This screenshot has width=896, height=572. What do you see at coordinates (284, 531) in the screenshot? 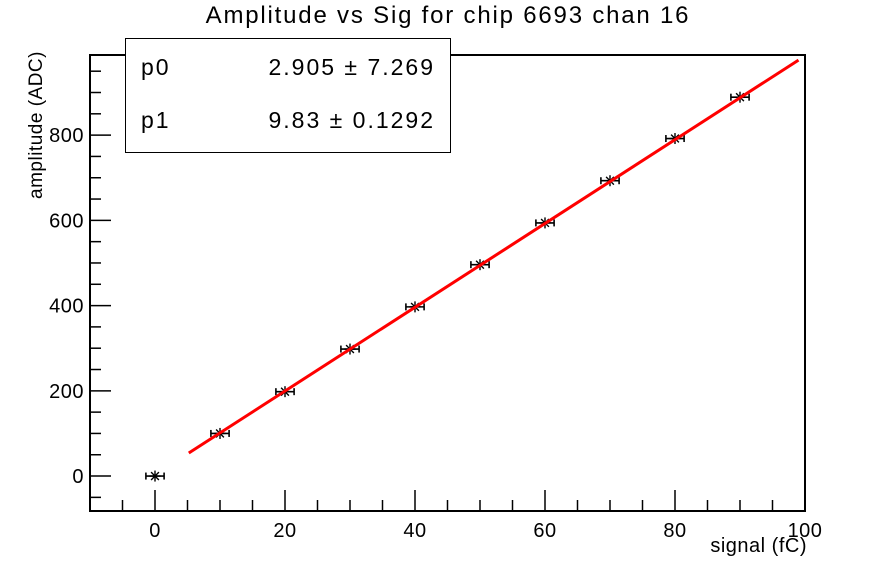
I see `x-tick-label: 20` at bounding box center [284, 531].